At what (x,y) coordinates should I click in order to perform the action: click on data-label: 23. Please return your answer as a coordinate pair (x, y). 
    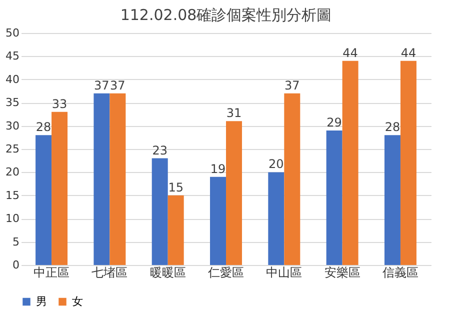
    Looking at the image, I should click on (160, 150).